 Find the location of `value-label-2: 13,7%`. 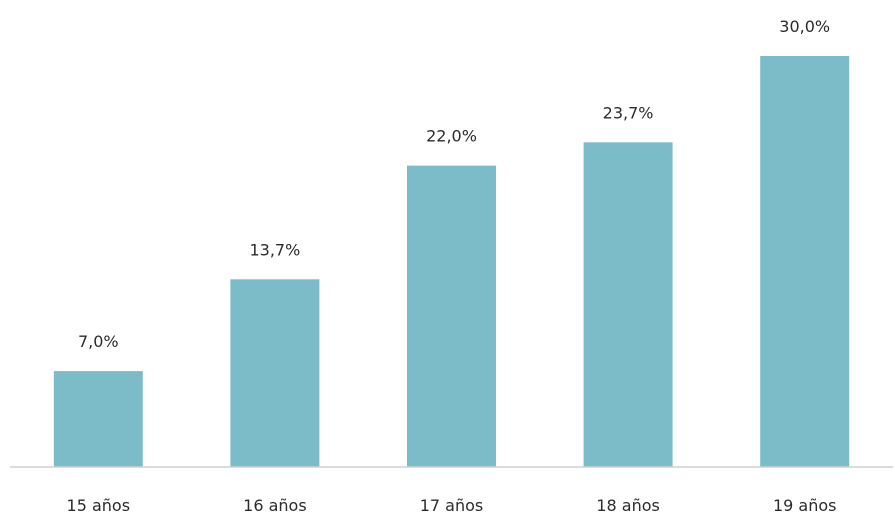

value-label-2: 13,7% is located at coordinates (274, 249).